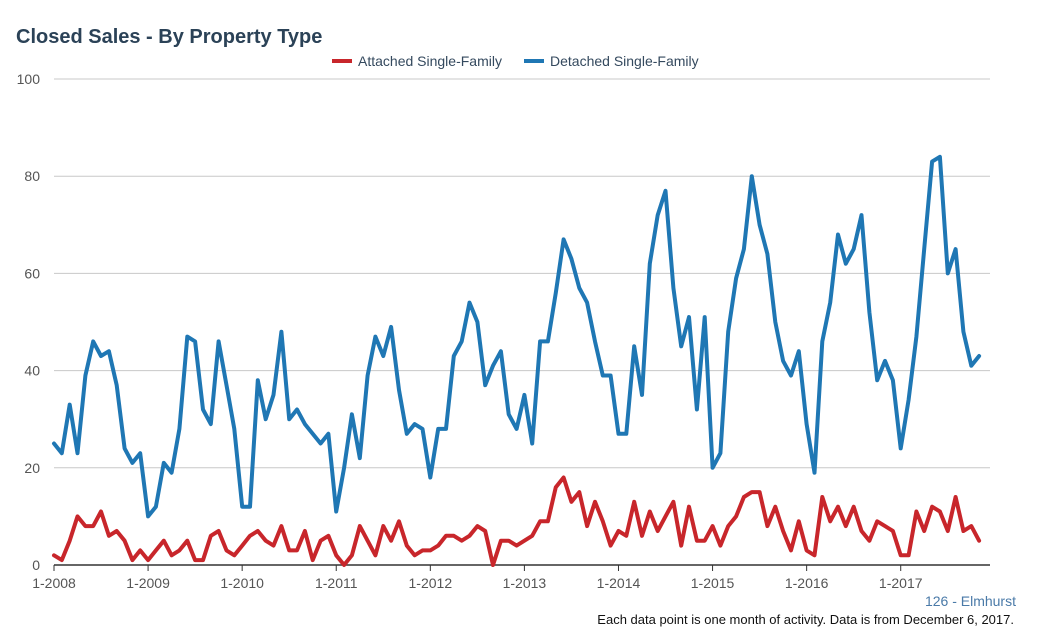 The image size is (1039, 631). What do you see at coordinates (970, 601) in the screenshot?
I see `footer-location: 126 - Elmhurst` at bounding box center [970, 601].